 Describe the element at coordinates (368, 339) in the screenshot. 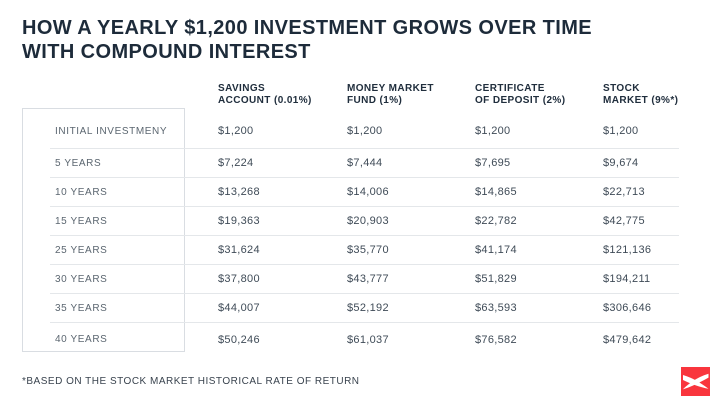

I see `table-cell: $61,037` at that location.